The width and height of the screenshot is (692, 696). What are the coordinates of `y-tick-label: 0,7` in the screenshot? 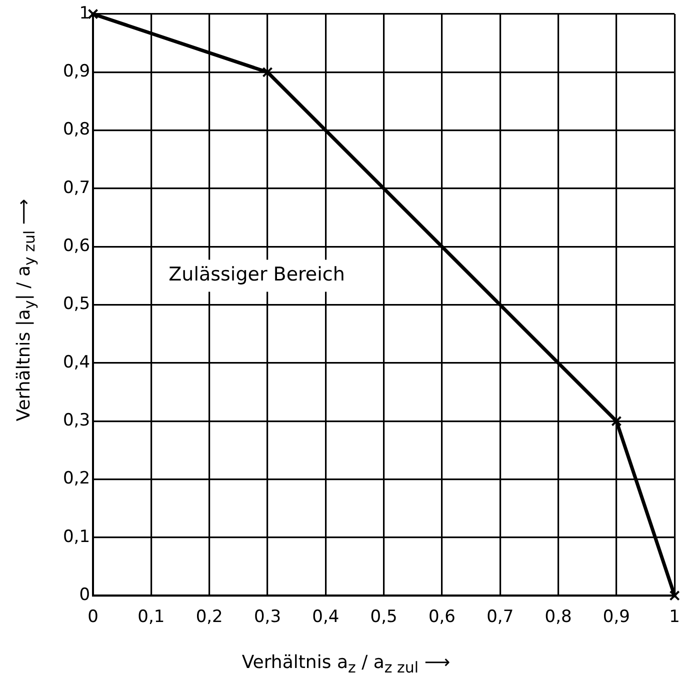 It's located at (76, 188).